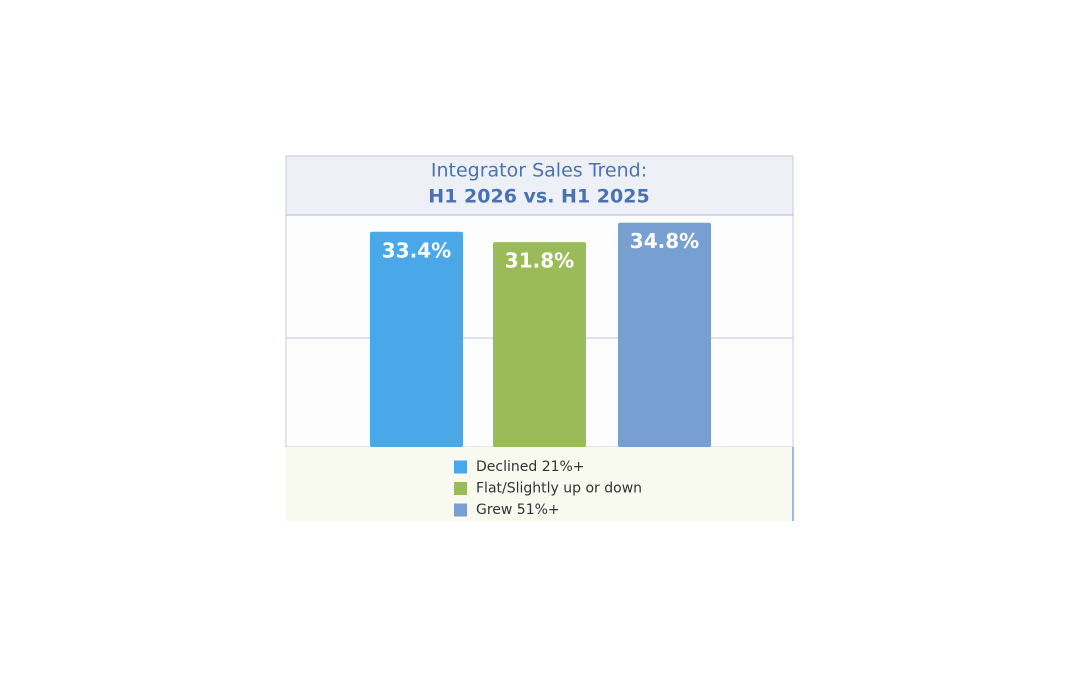  I want to click on legend-area, so click(539, 484).